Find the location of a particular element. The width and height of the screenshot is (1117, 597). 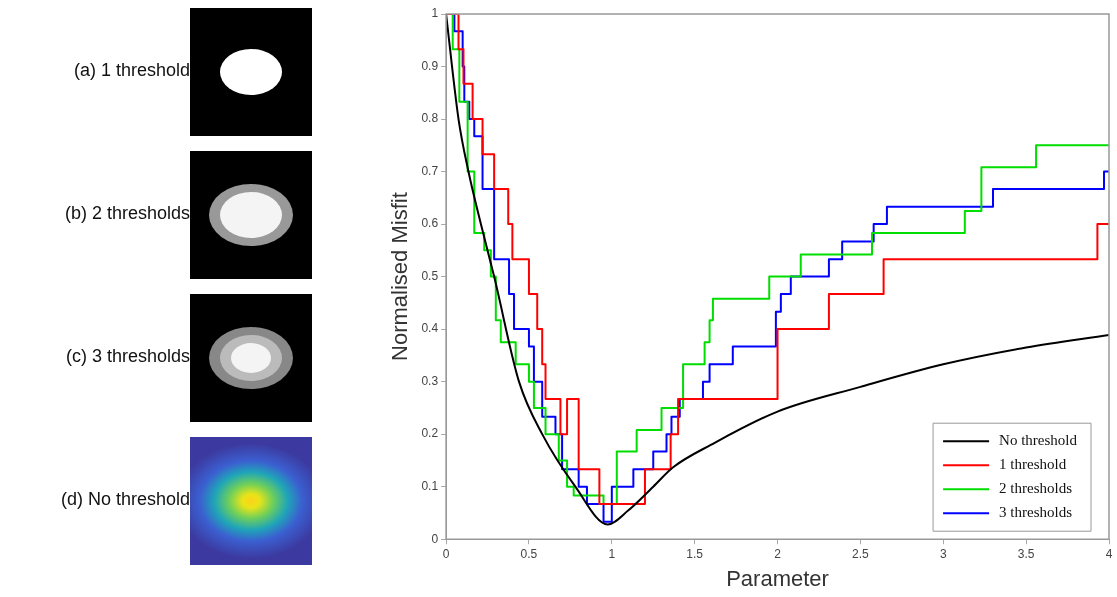

y-tick-label: 0.6 is located at coordinates (430, 223).